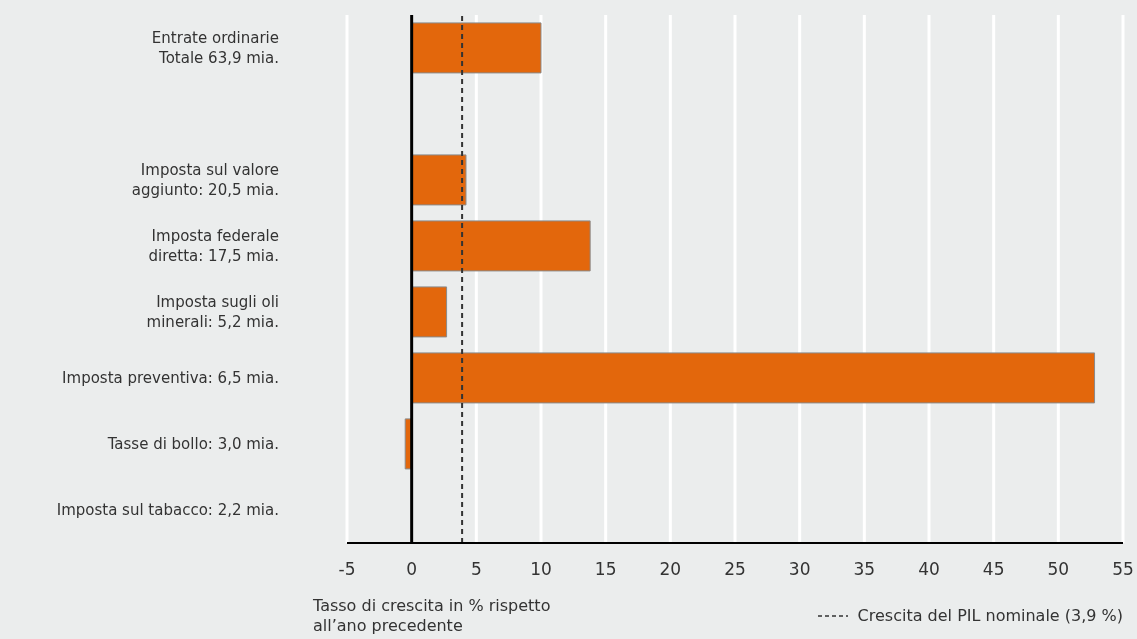  What do you see at coordinates (541, 569) in the screenshot?
I see `x-tick-label: 10` at bounding box center [541, 569].